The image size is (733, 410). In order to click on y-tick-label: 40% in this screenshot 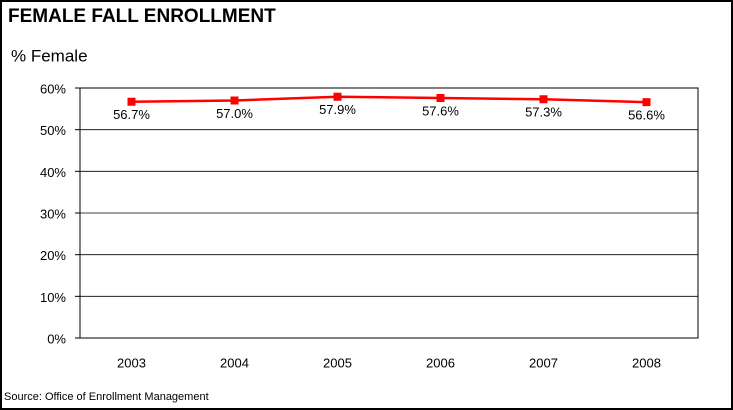, I will do `click(53, 172)`.